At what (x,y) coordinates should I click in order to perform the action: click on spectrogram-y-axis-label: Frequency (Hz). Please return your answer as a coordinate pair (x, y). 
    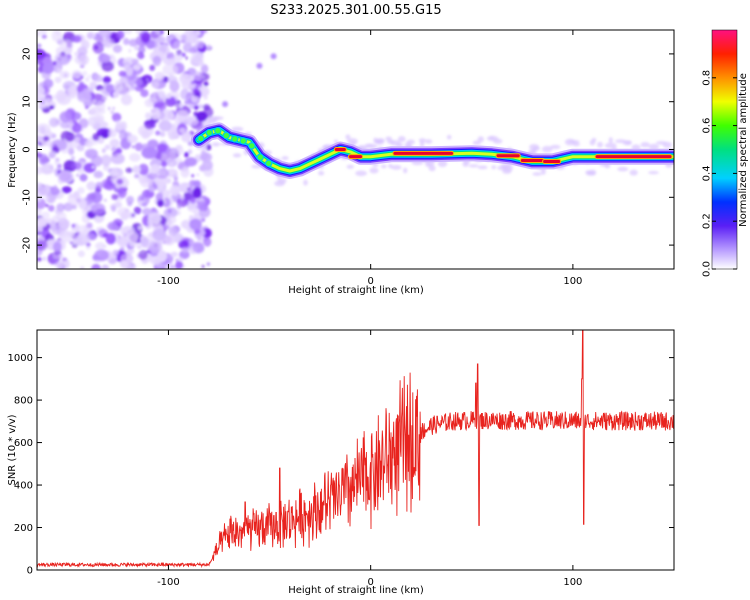
    Looking at the image, I should click on (12, 150).